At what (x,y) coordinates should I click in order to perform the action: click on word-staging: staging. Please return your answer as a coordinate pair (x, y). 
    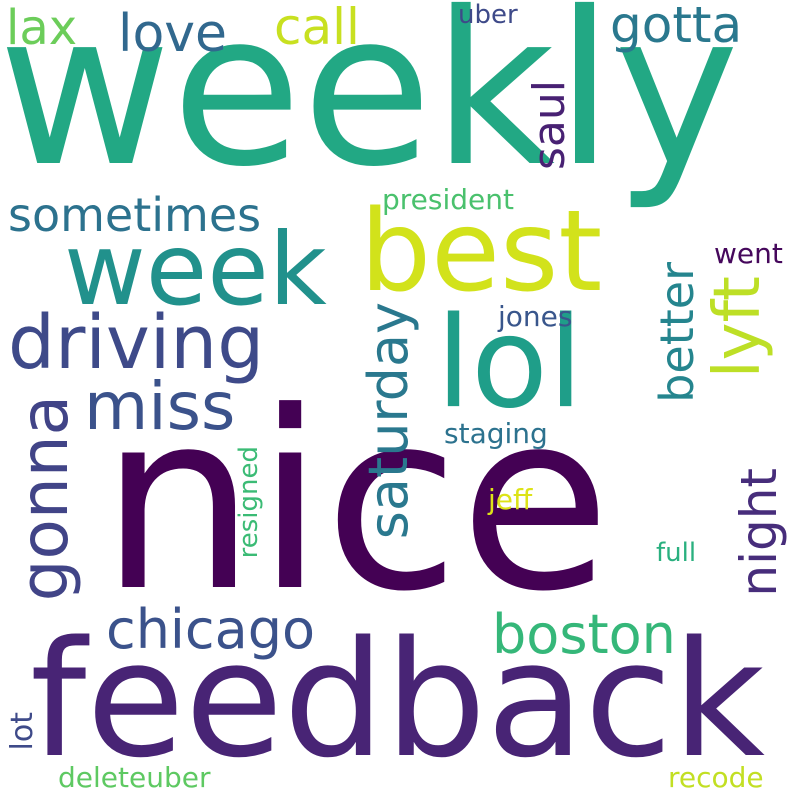
    Looking at the image, I should click on (496, 433).